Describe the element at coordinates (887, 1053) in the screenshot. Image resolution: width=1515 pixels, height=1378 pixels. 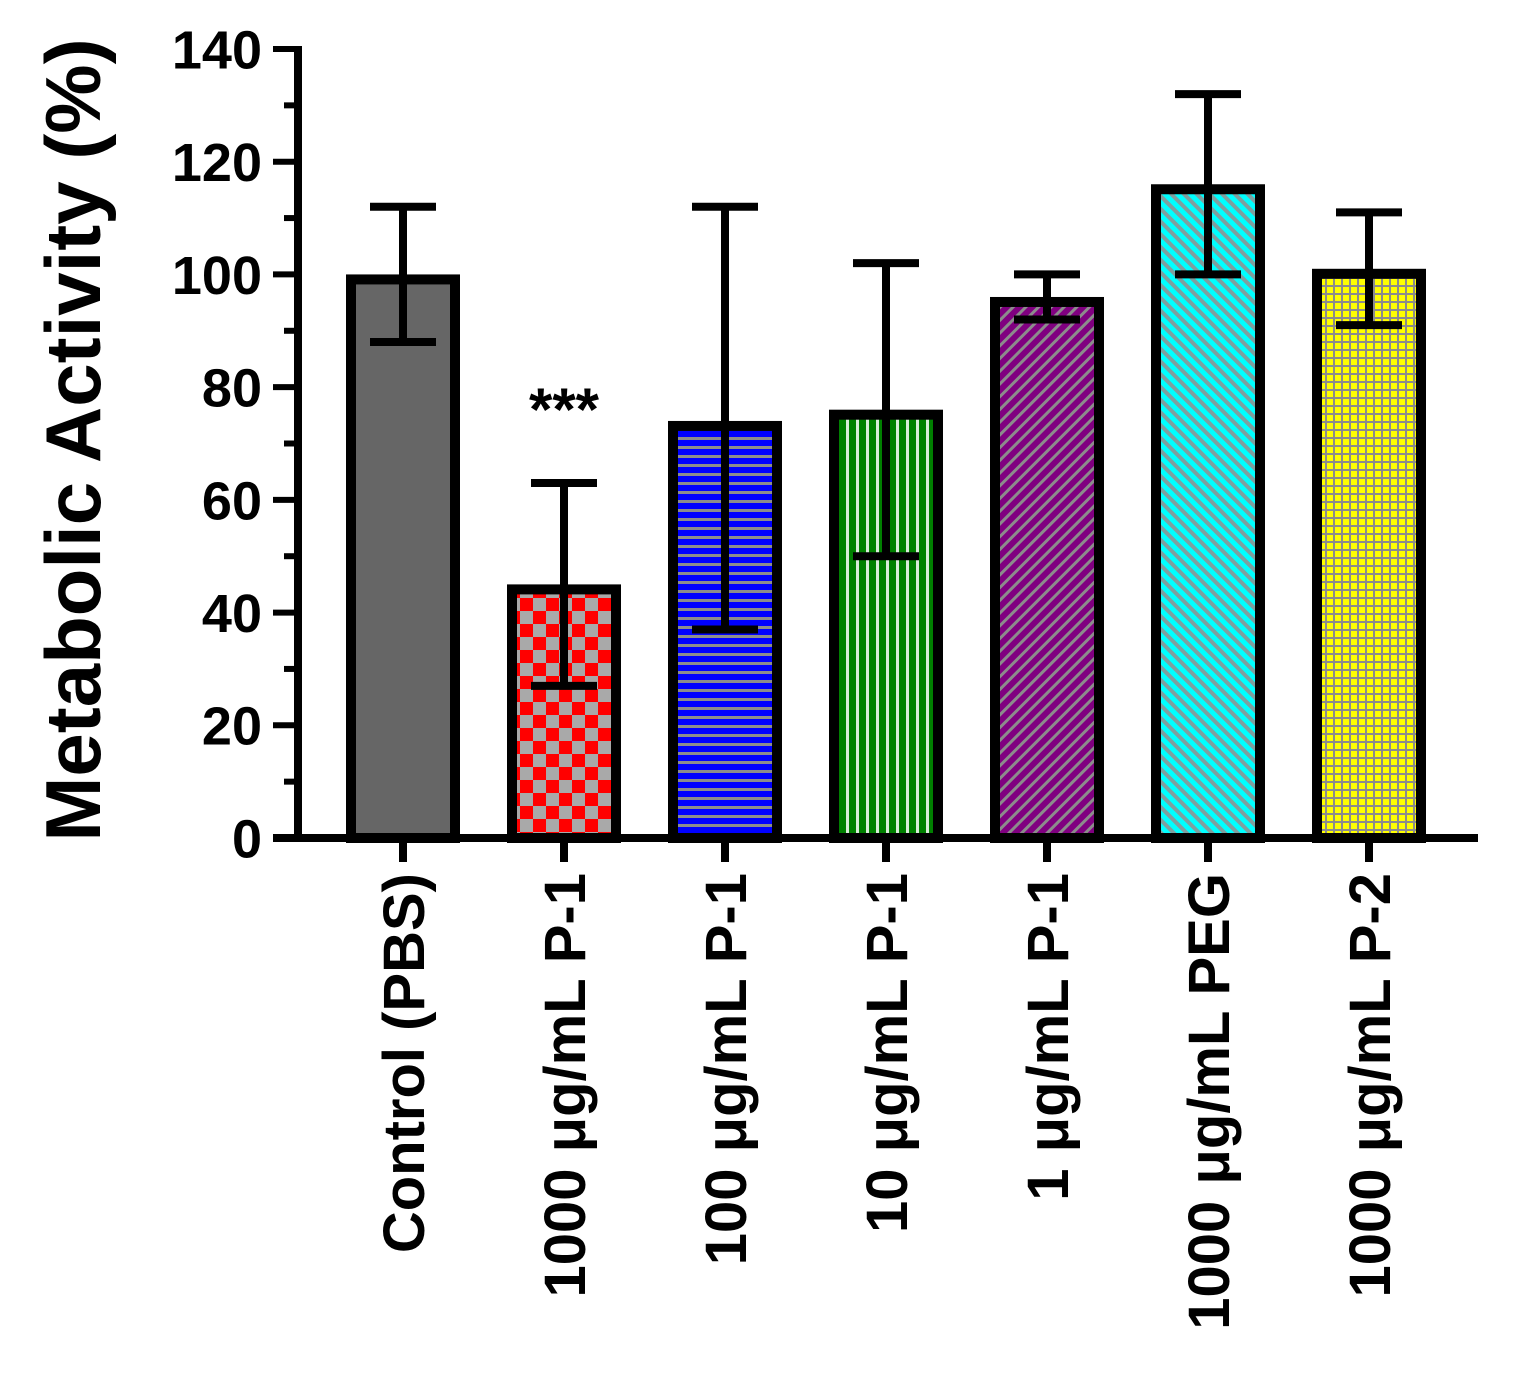
I see `x-tick-label-4: 10 μg/mL P-1` at that location.